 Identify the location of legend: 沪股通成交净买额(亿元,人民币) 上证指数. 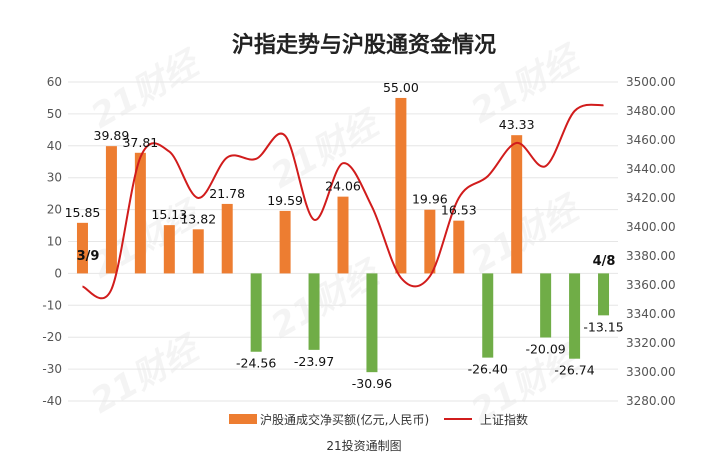
(378, 419).